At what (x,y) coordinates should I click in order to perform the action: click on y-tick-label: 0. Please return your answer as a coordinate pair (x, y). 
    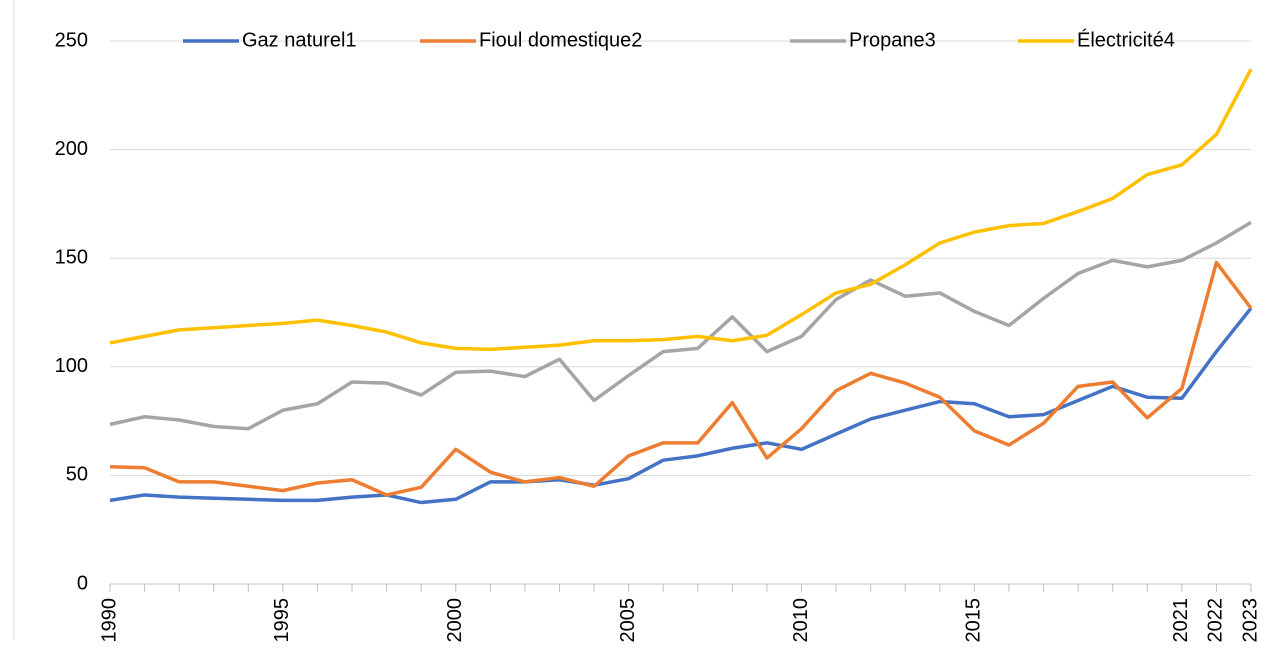
    Looking at the image, I should click on (82, 583).